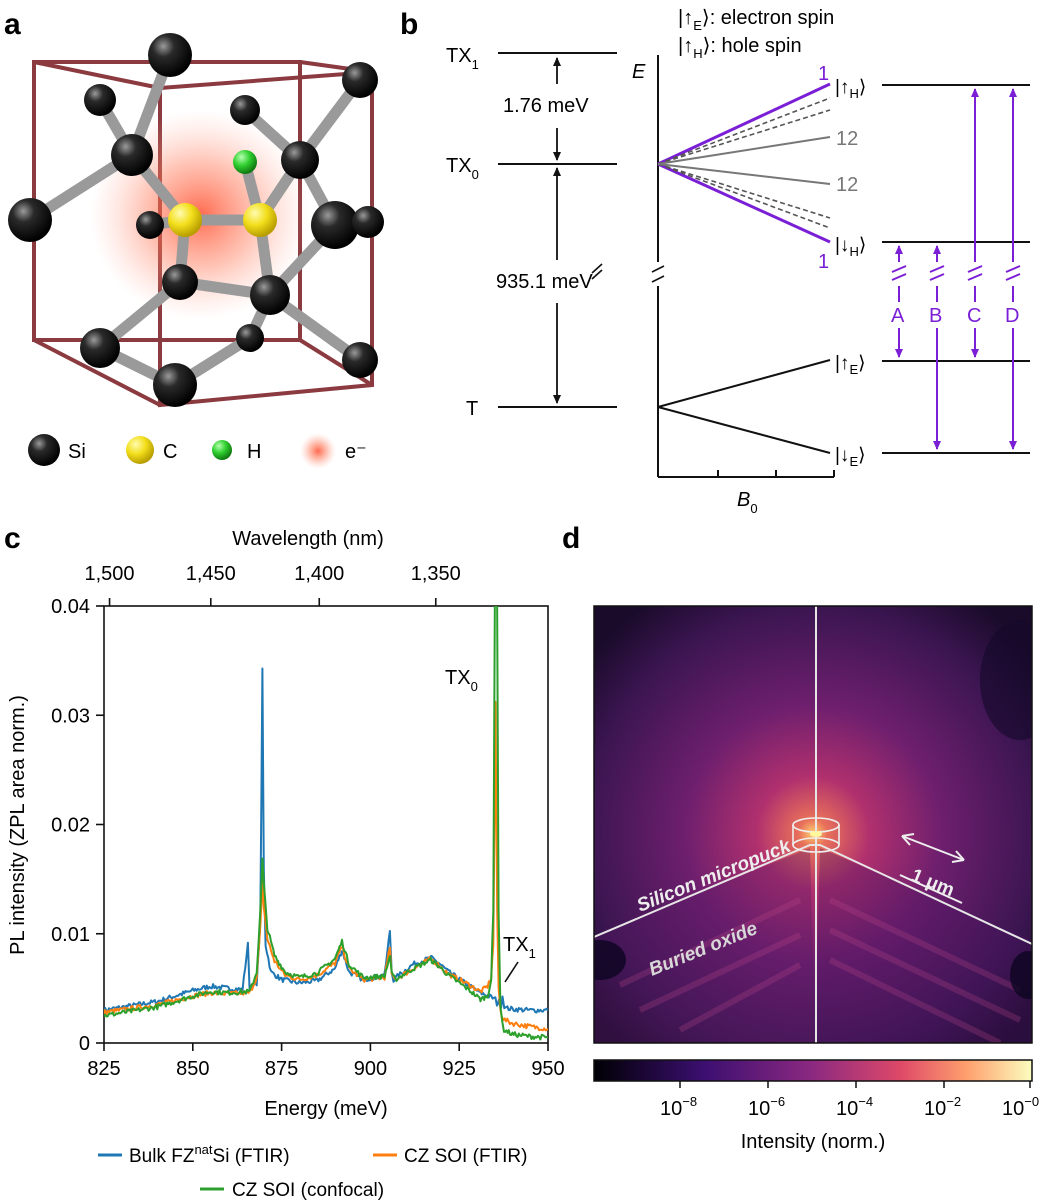 This screenshot has width=1045, height=1203. What do you see at coordinates (461, 680) in the screenshot?
I see `tx0-annotation: TX0` at bounding box center [461, 680].